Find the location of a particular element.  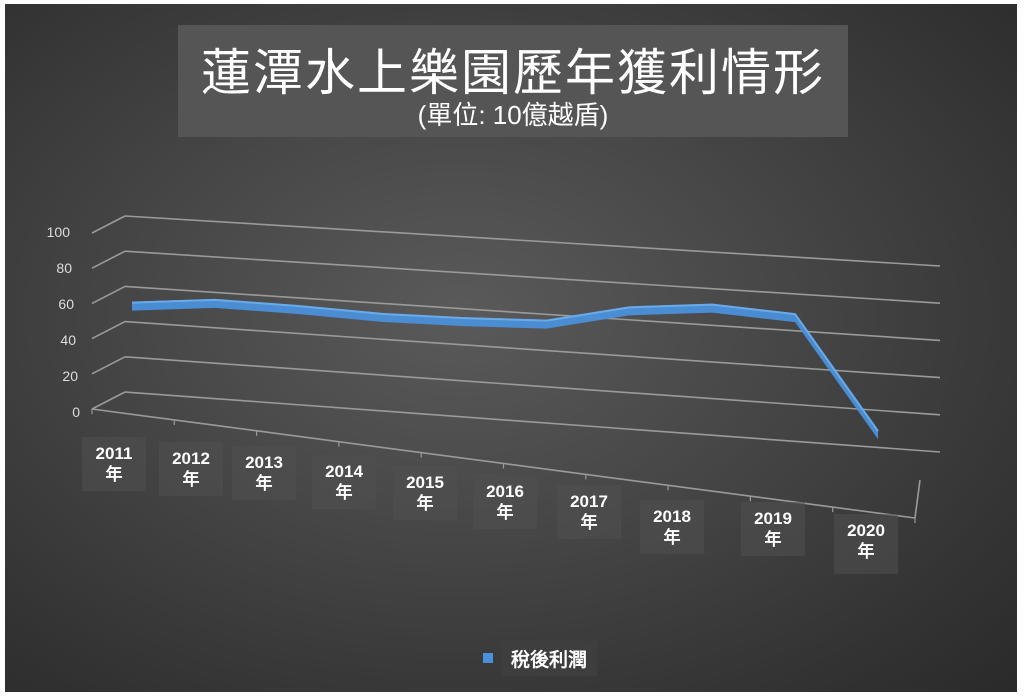

x-label-2020: 2020 年 is located at coordinates (866, 544).